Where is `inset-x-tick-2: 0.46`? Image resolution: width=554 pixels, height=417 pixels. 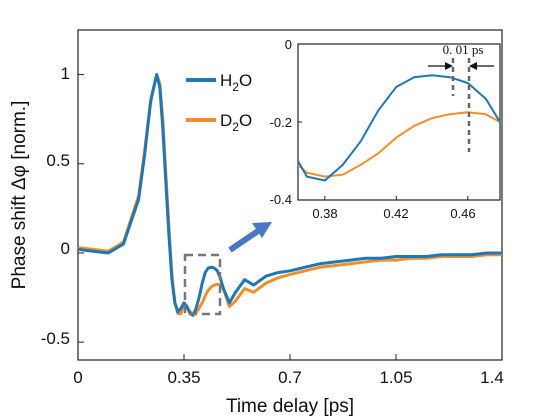
inset-x-tick-2: 0.46 is located at coordinates (462, 213).